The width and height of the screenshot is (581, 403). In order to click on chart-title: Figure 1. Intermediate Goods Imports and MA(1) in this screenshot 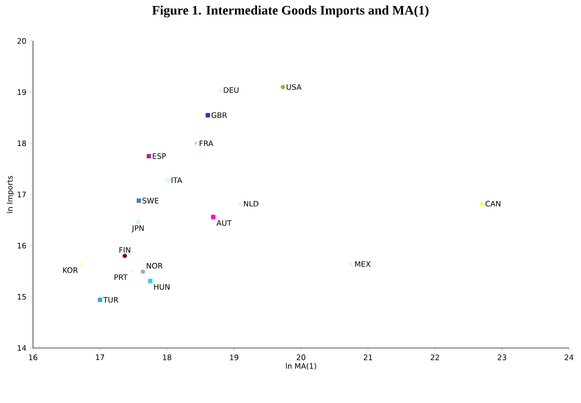, I will do `click(290, 12)`.